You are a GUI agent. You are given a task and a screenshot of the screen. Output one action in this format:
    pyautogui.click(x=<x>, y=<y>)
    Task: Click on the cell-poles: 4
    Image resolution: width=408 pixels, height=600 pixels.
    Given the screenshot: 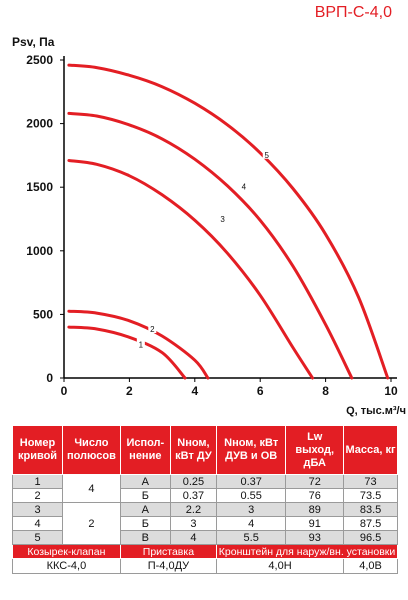 What is the action you would take?
    pyautogui.click(x=91, y=488)
    